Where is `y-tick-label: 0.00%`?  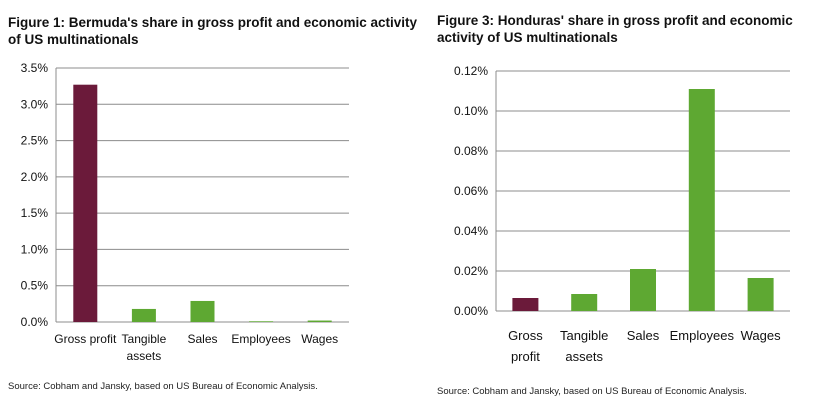
y-tick-label: 0.00% is located at coordinates (471, 311).